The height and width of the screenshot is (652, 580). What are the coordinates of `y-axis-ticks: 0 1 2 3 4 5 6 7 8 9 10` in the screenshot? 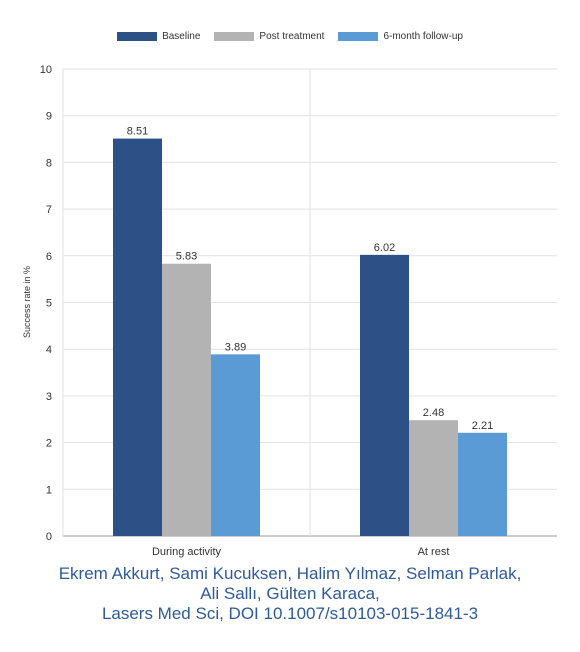 It's located at (46, 303).